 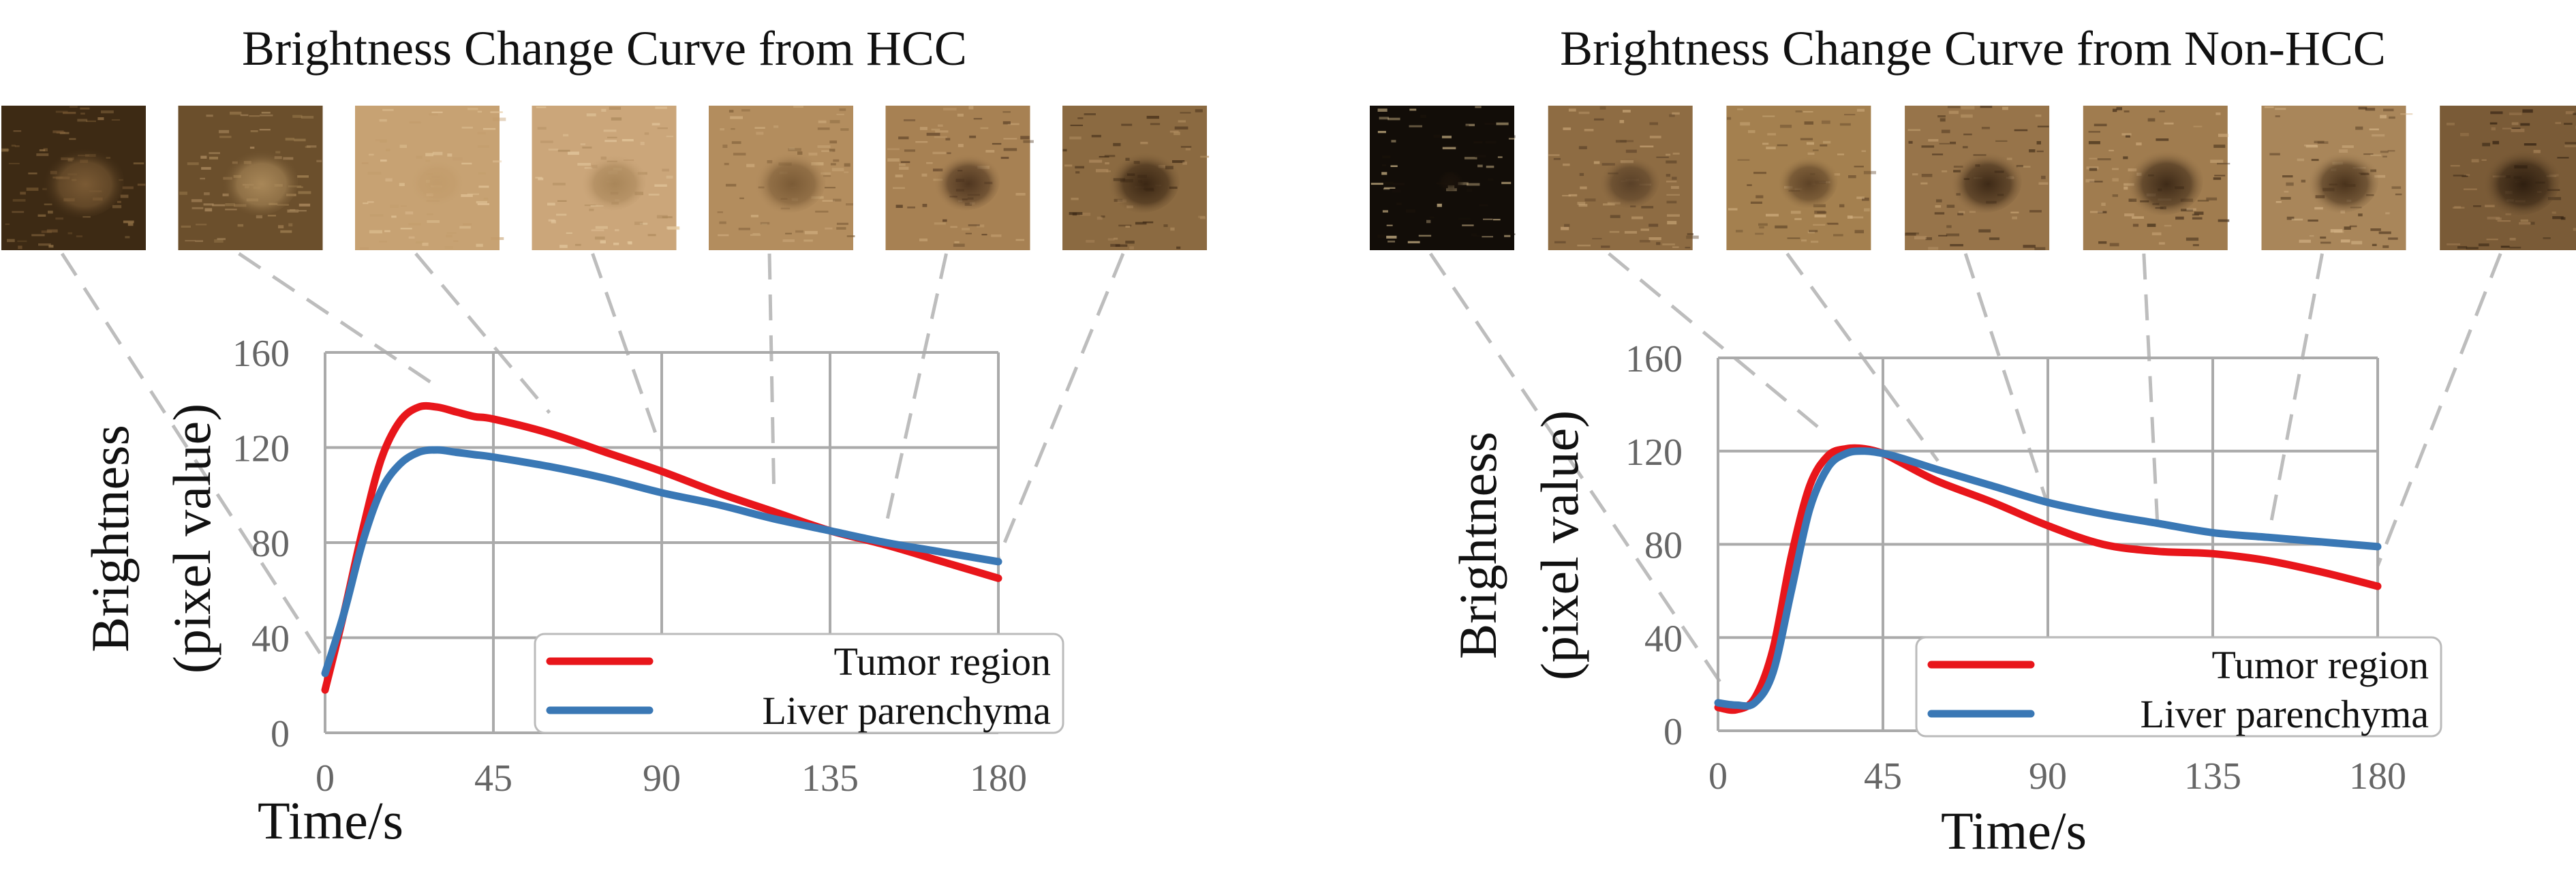 I want to click on panel-title: Brightness Change Curve from HCC, so click(x=604, y=48).